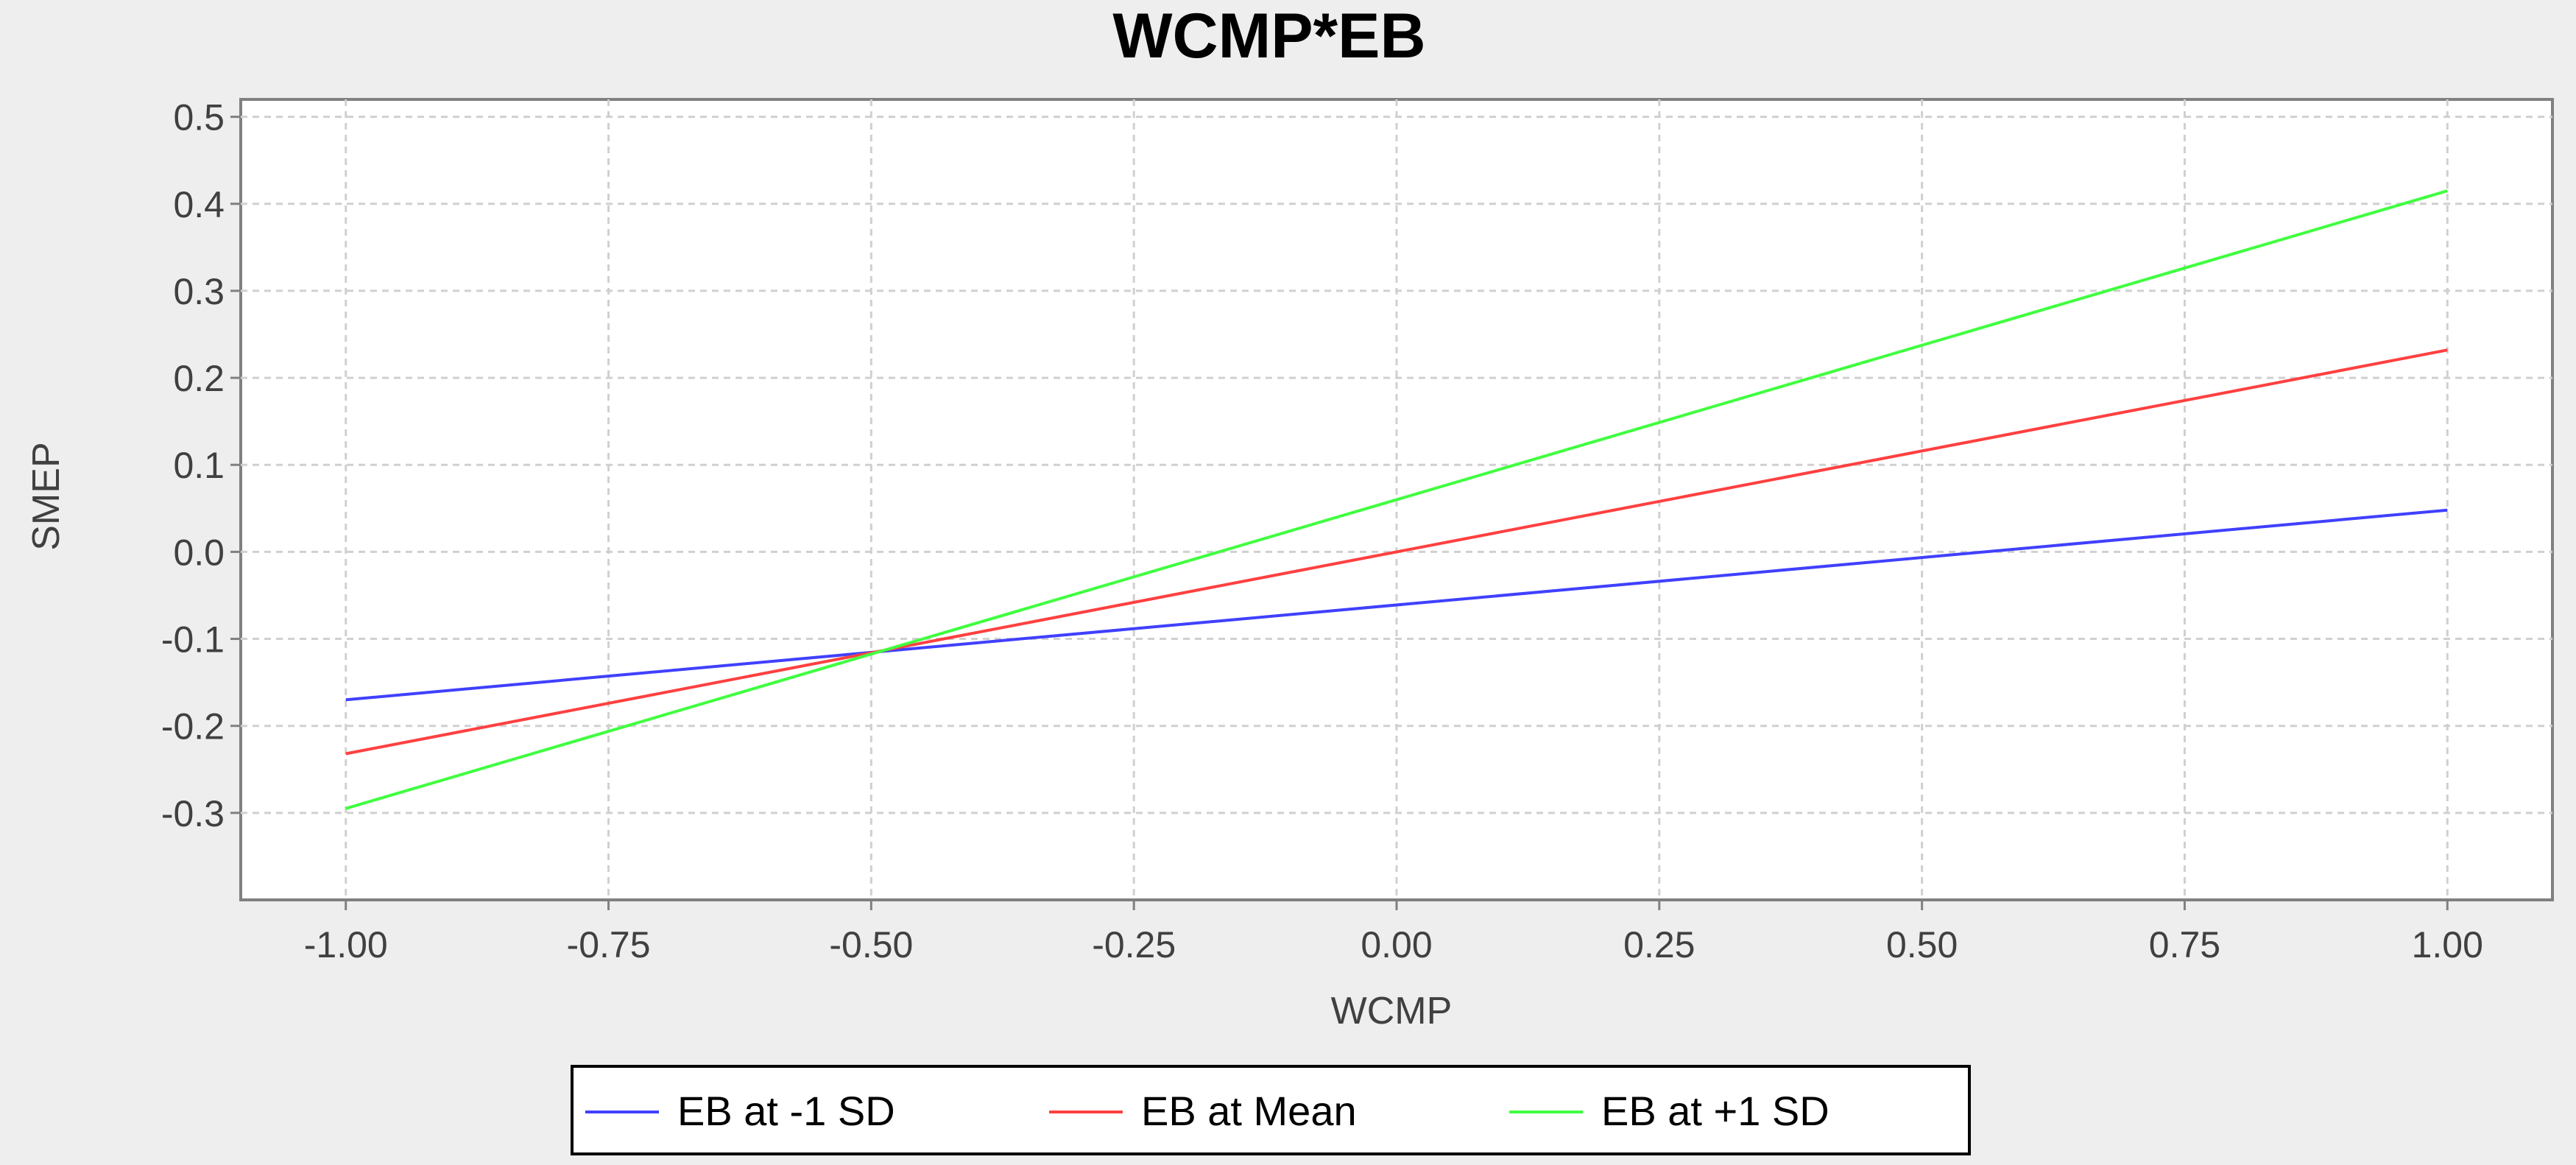  Describe the element at coordinates (871, 944) in the screenshot. I see `x-tick-label: -0.50` at that location.